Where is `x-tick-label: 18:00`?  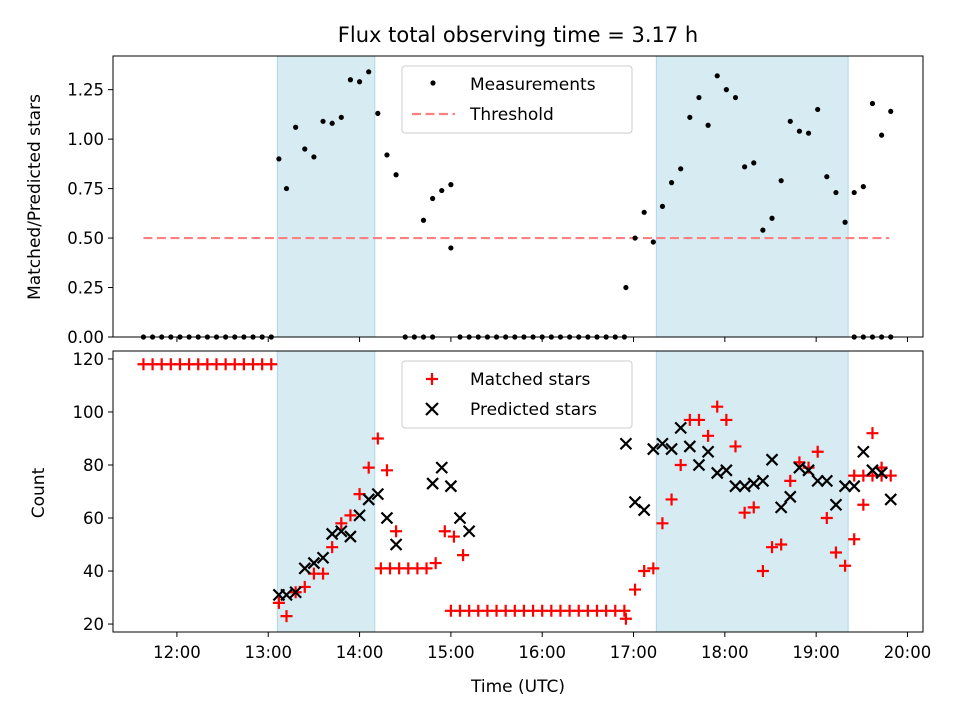 x-tick-label: 18:00 is located at coordinates (725, 652).